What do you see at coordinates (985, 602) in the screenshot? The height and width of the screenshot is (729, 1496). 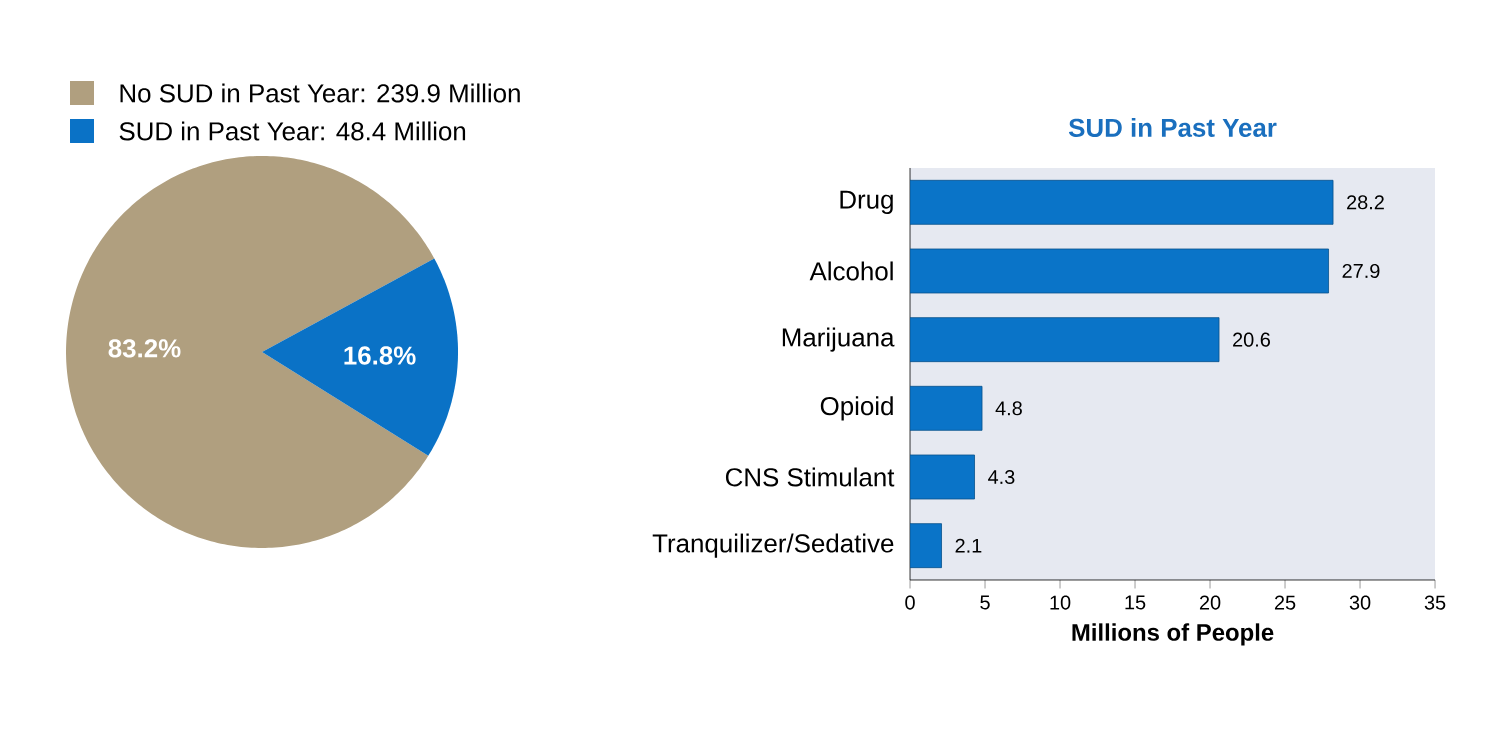 I see `x-tick-label: 5` at bounding box center [985, 602].